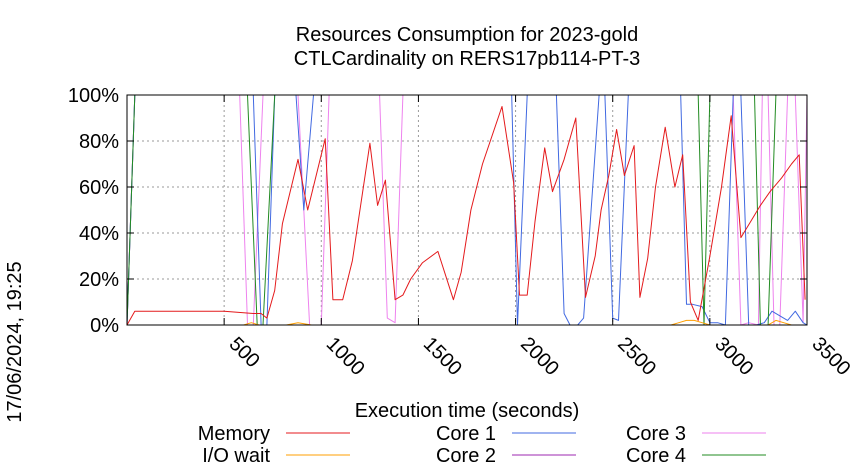 The image size is (850, 475). I want to click on y-tick-label: 40%, so click(99, 234).